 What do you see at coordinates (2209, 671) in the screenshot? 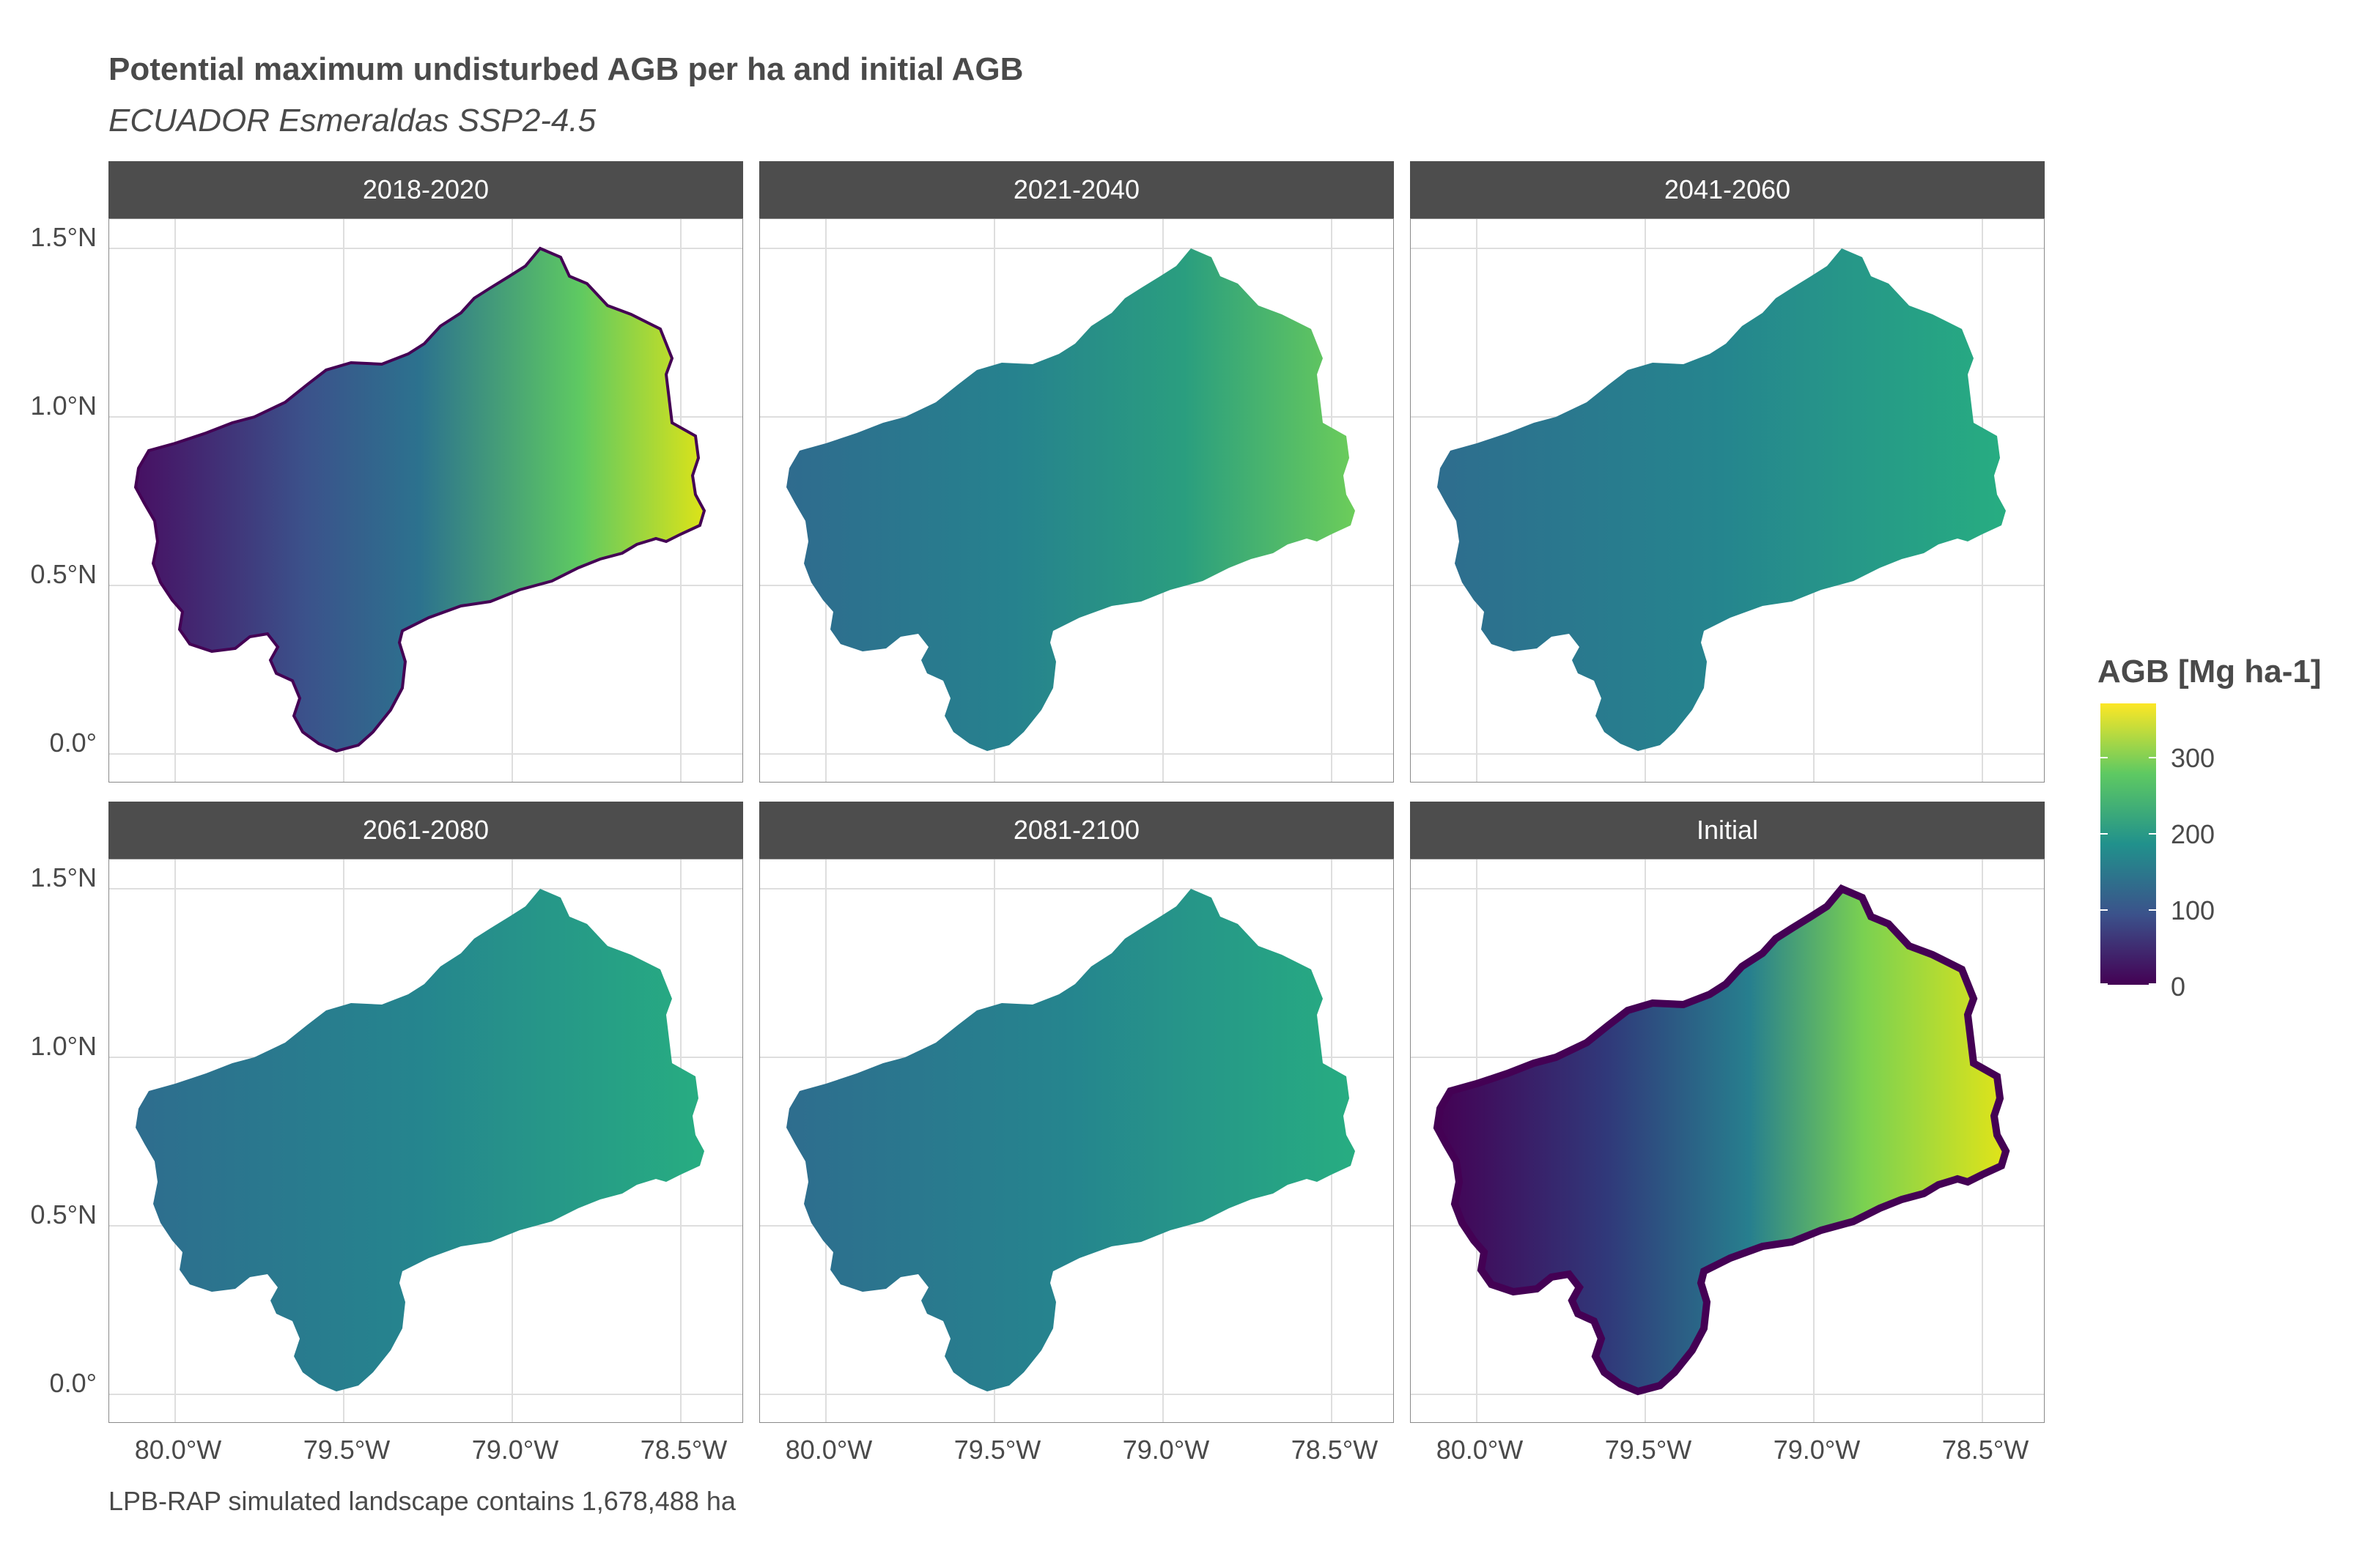
I see `legend-title: AGB [Mg ha-1]` at bounding box center [2209, 671].